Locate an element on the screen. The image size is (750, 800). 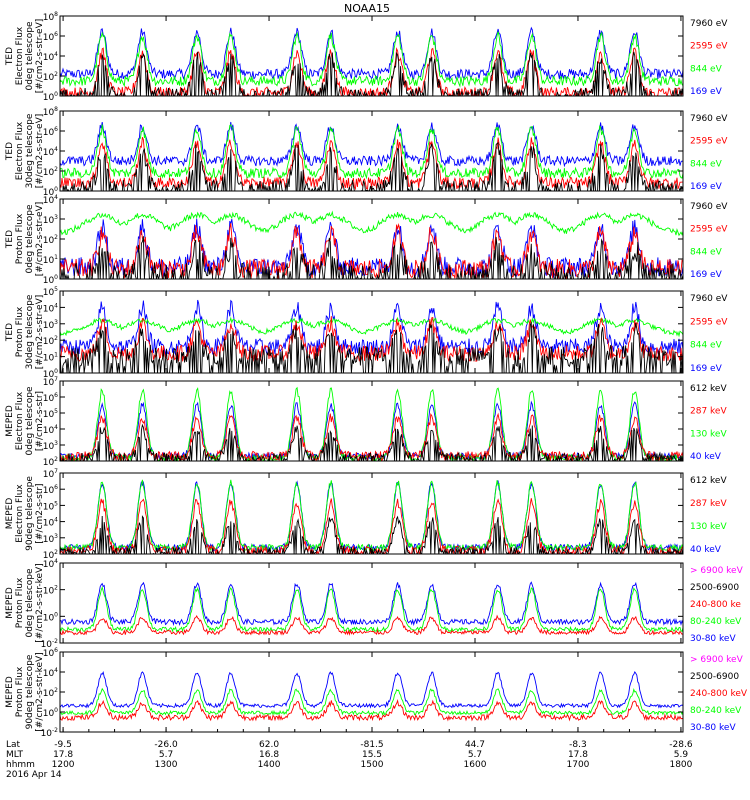
panel-3-series is located at coordinates (371, 244).